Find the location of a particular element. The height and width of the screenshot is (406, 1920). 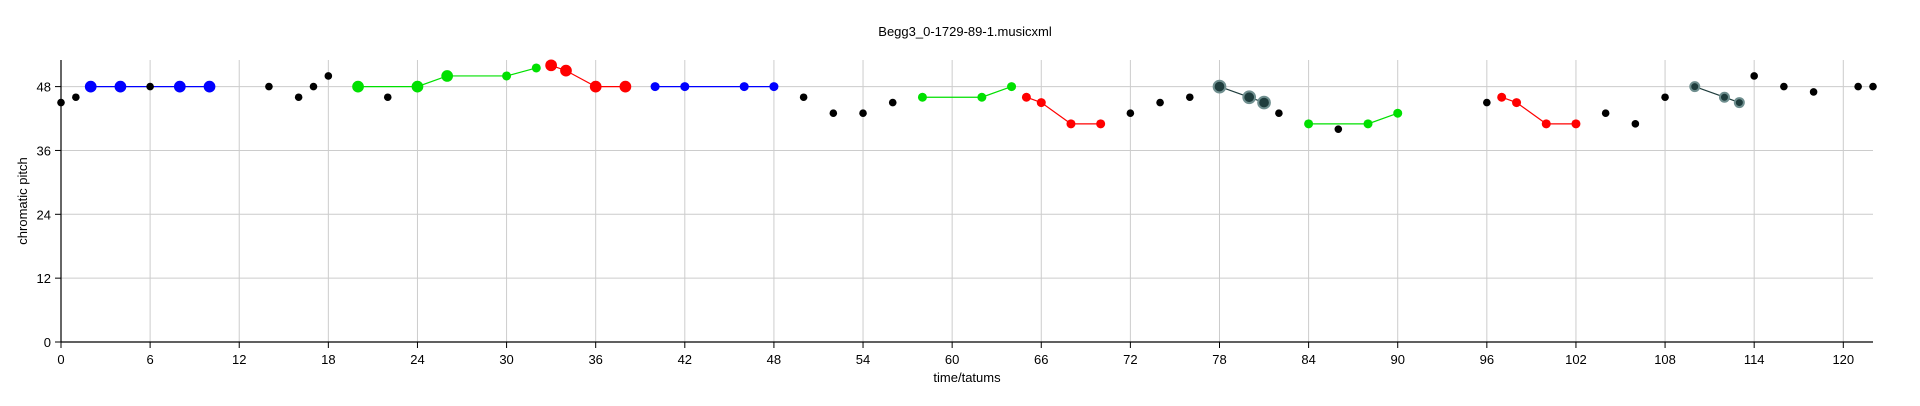

chart-title: Begg3_0-1729-89-1.musicxml is located at coordinates (965, 31).